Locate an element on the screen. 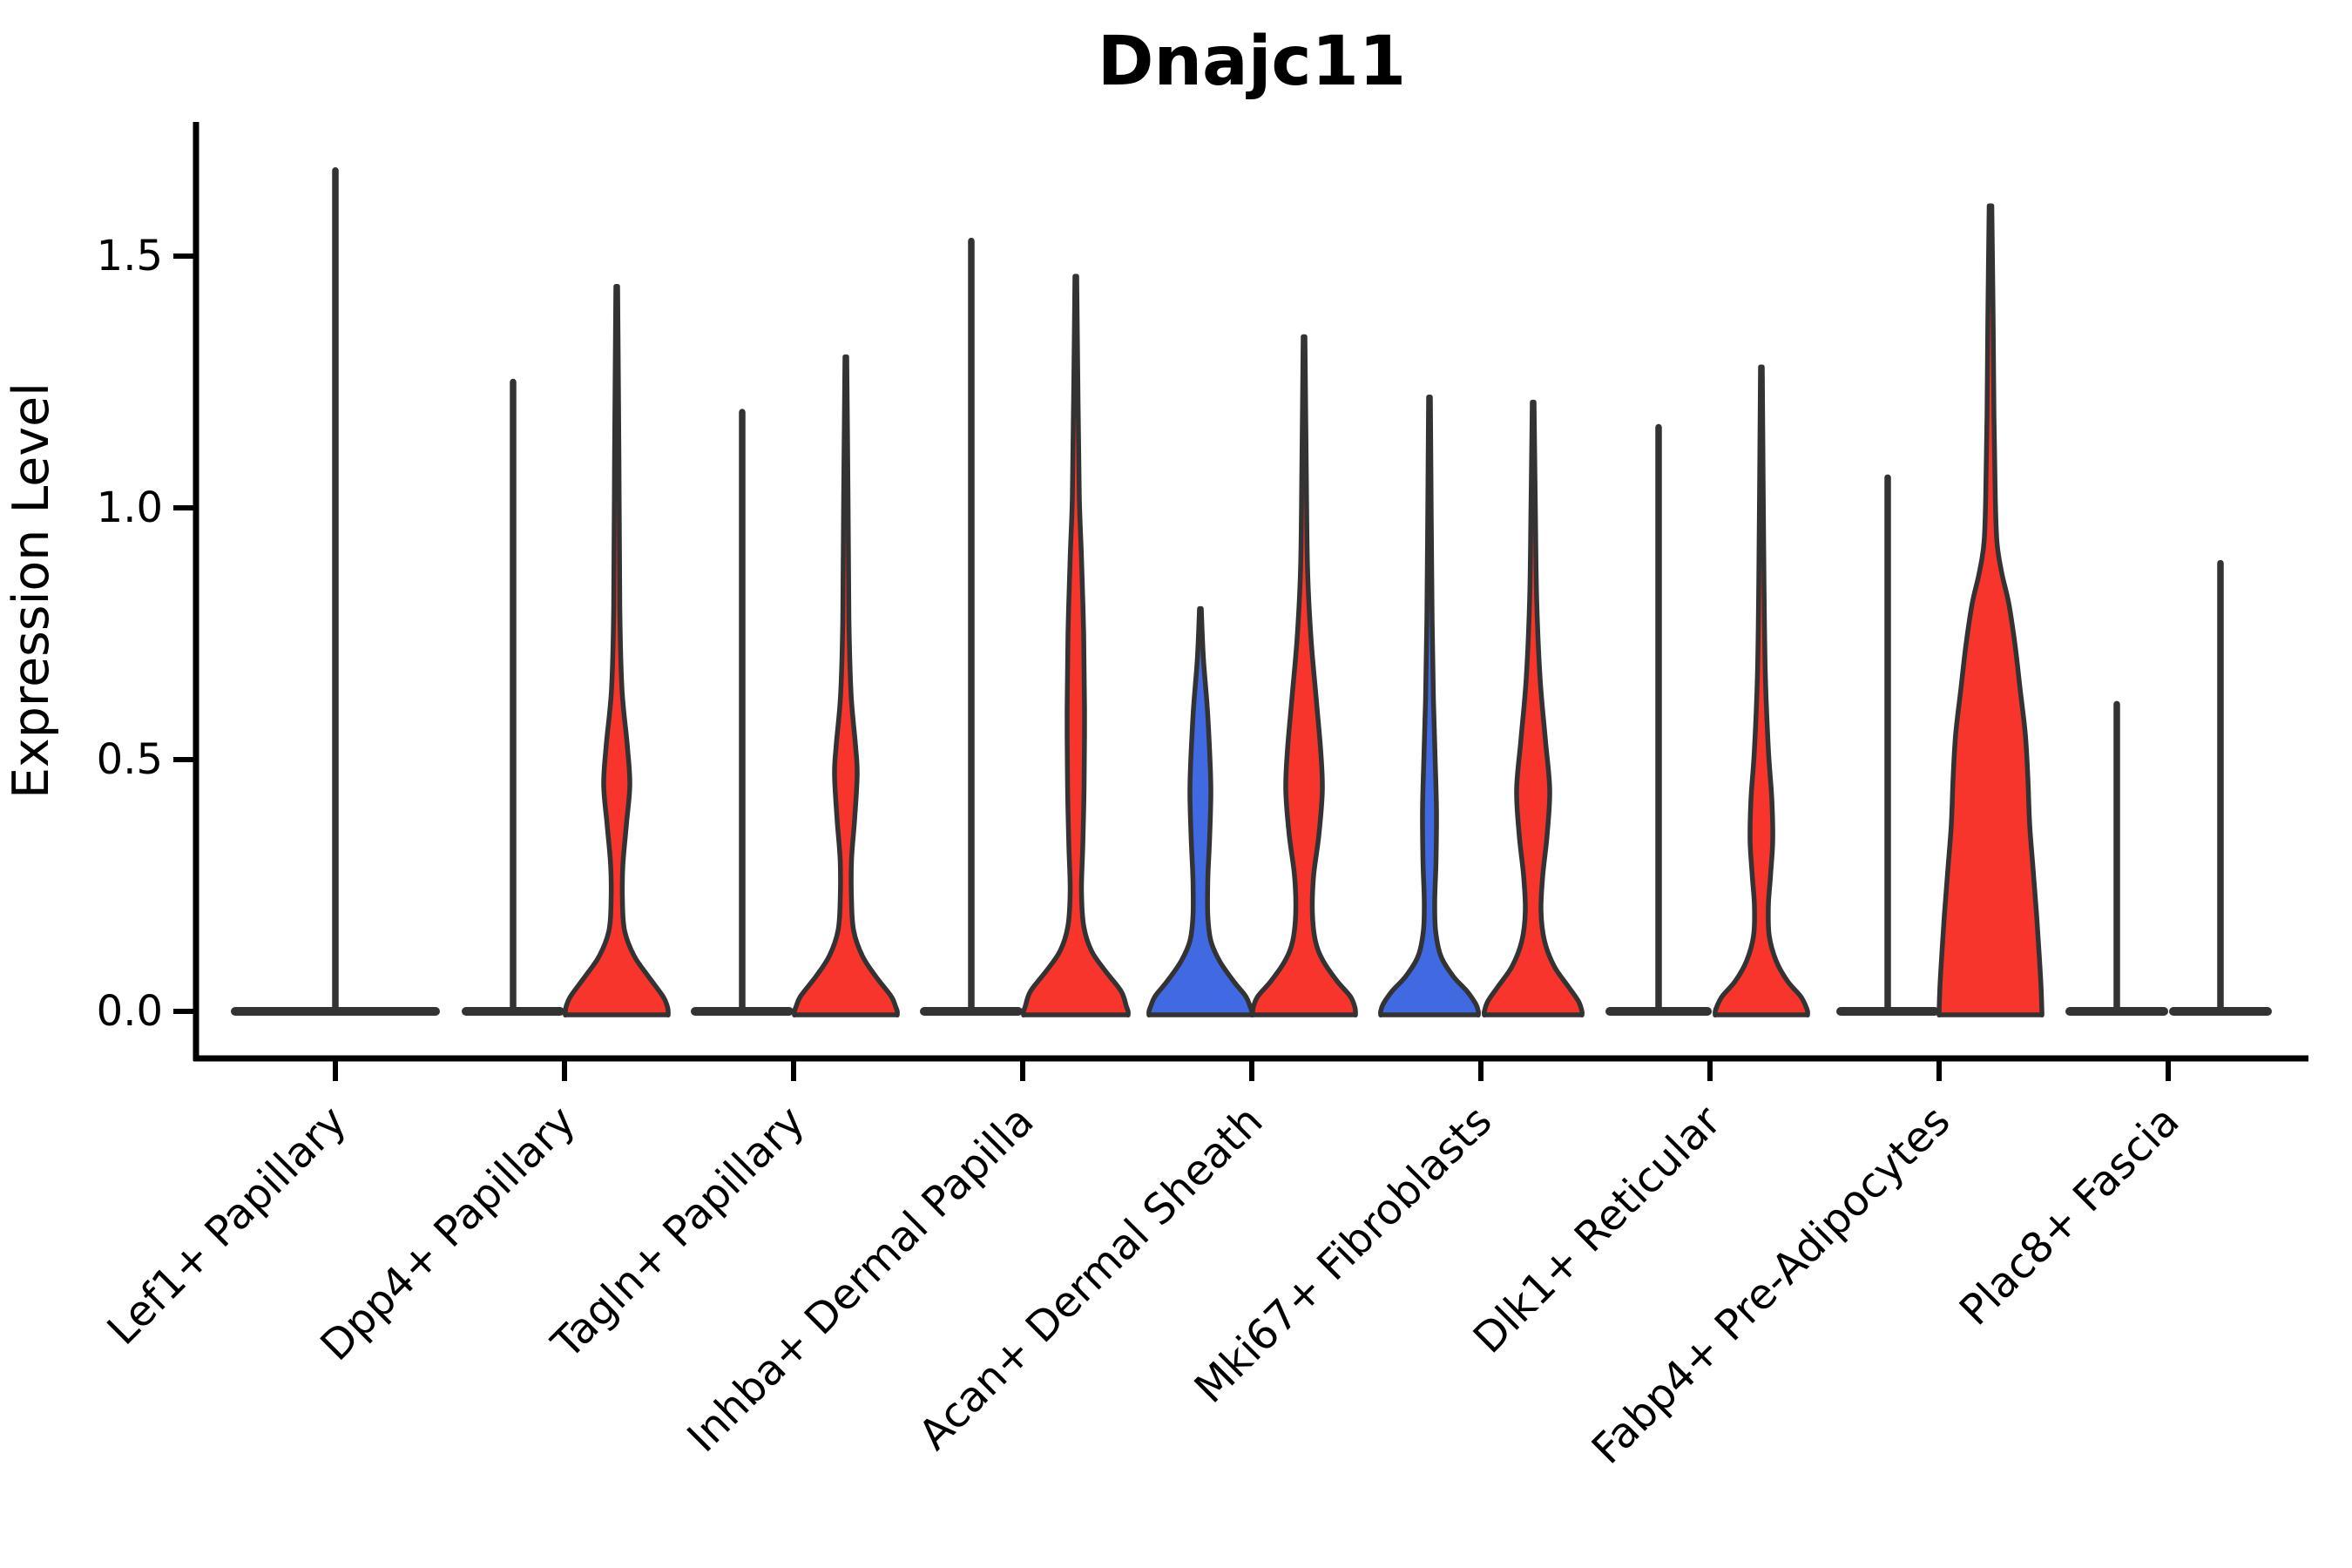 The image size is (2352, 1568). y-axis-label: Expression Level is located at coordinates (32, 590).